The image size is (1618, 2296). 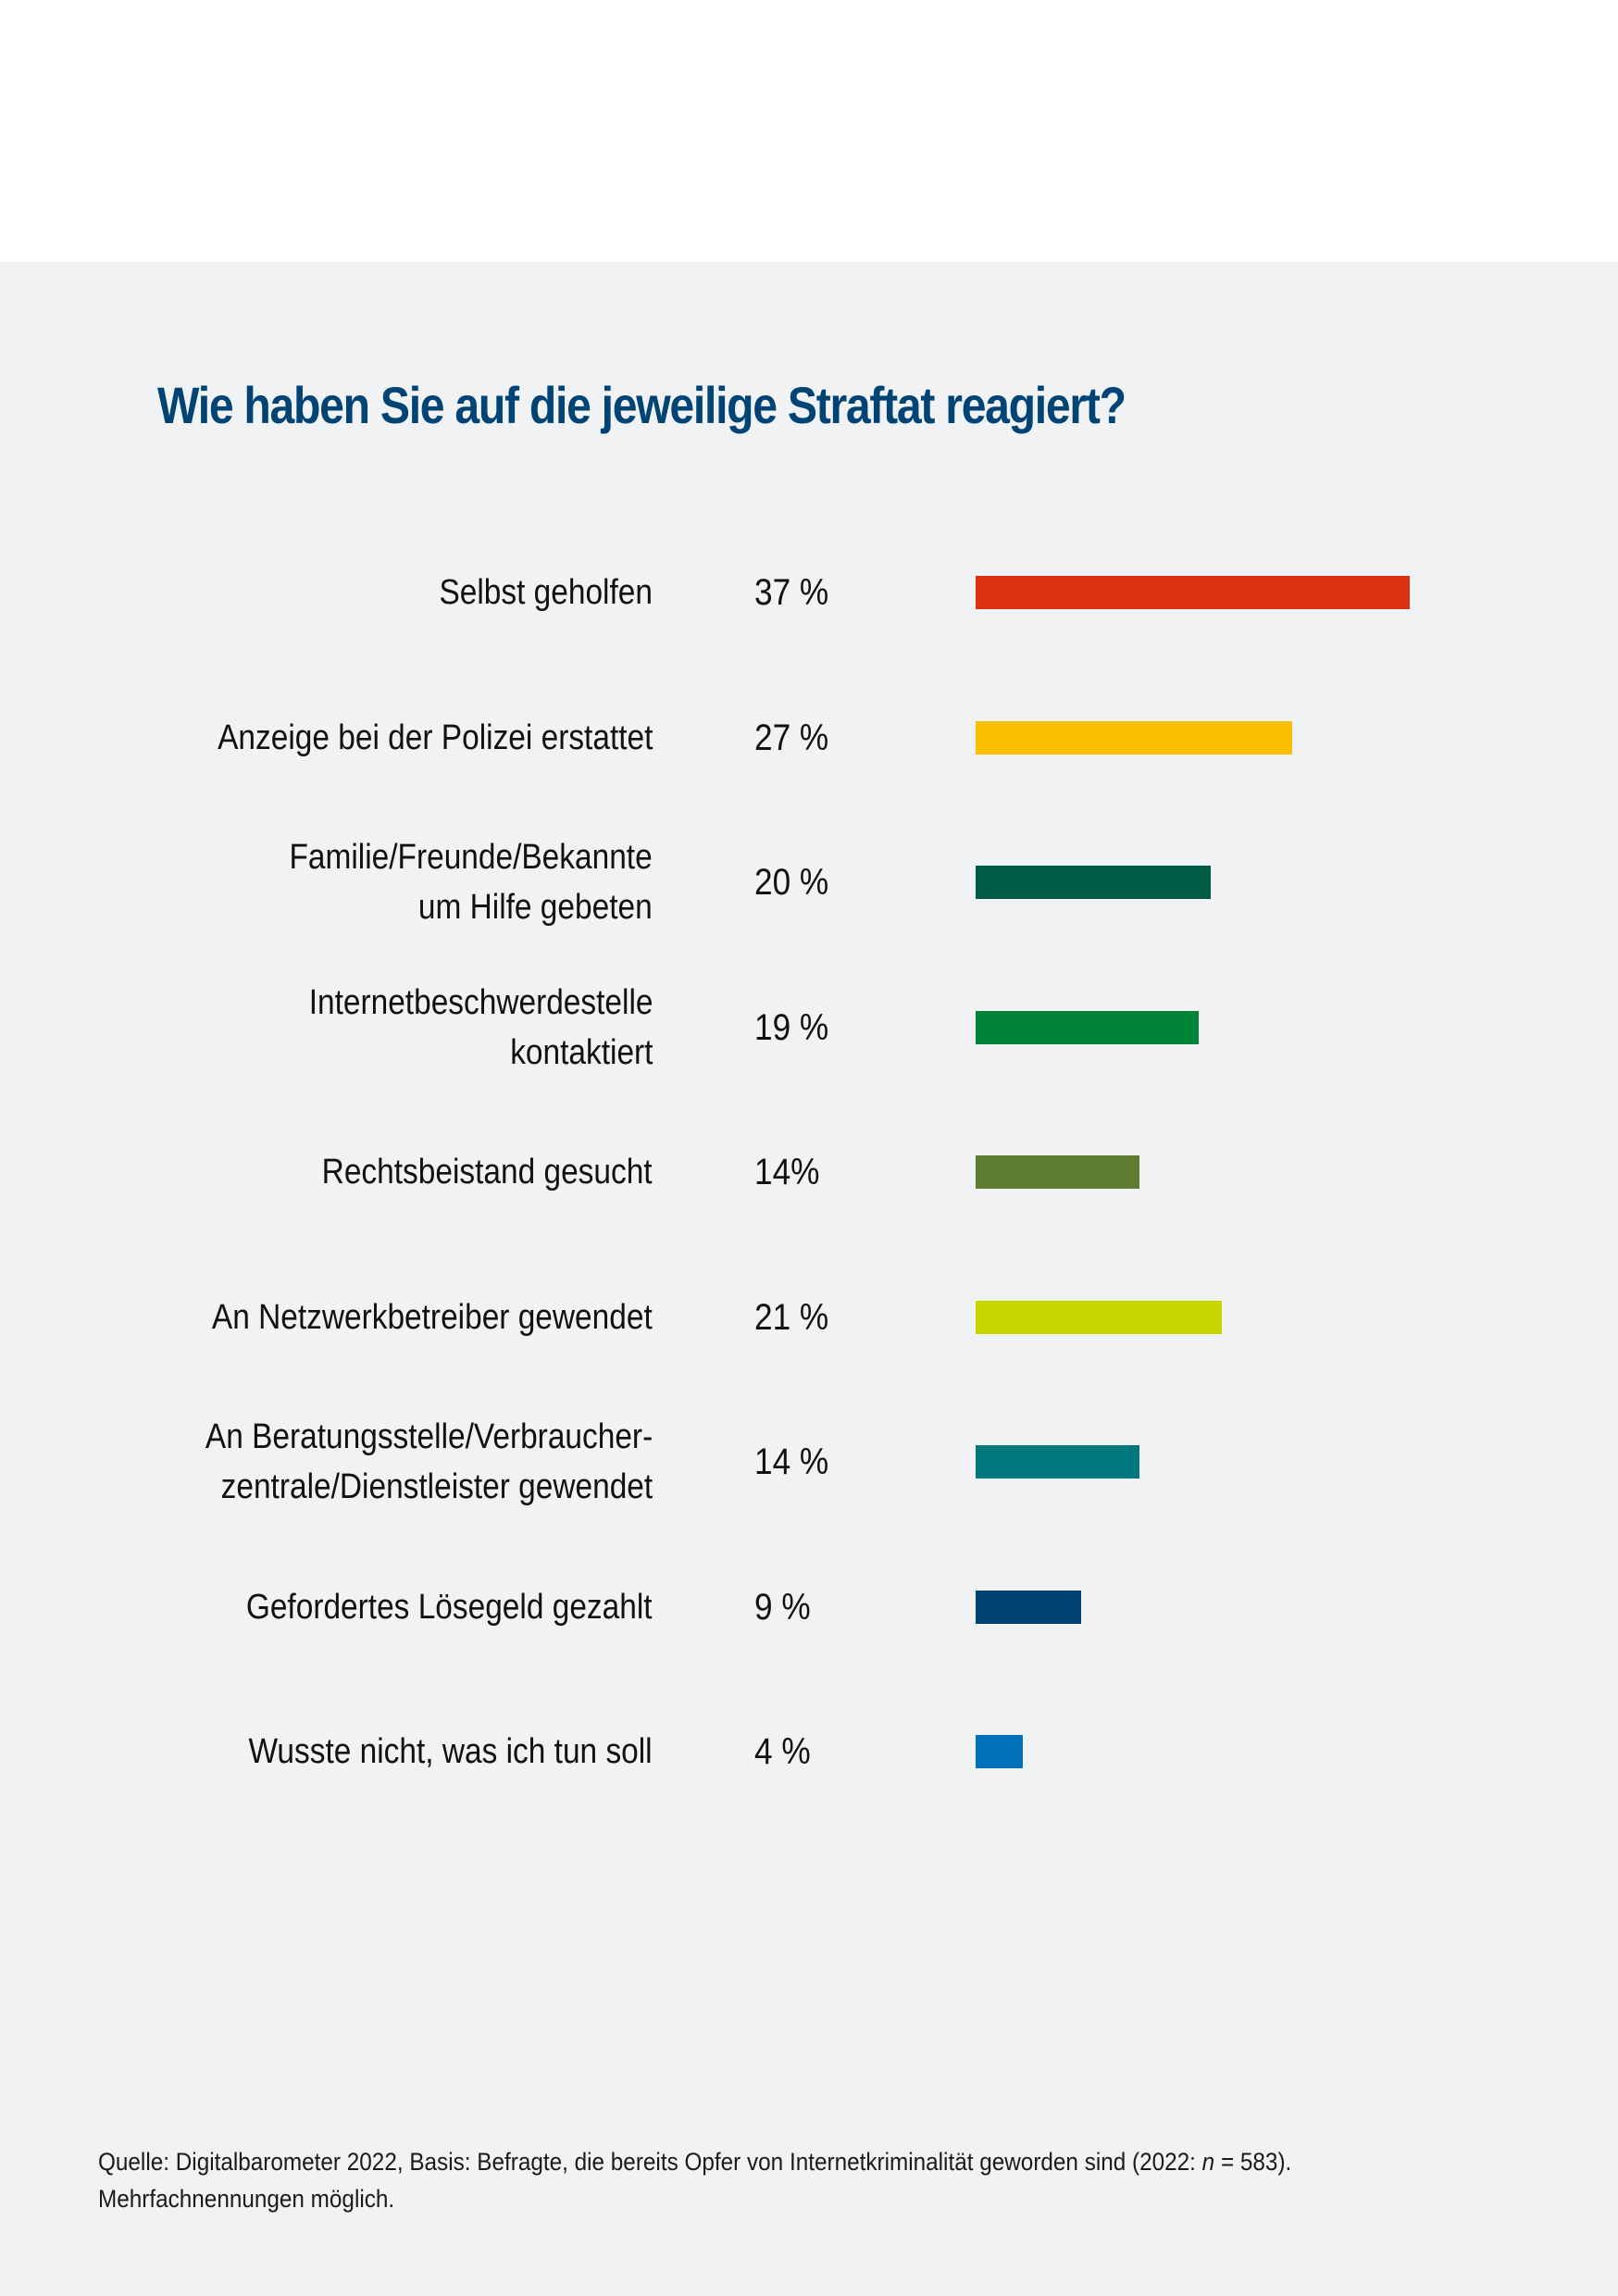 I want to click on value-label: 19 %, so click(x=791, y=1027).